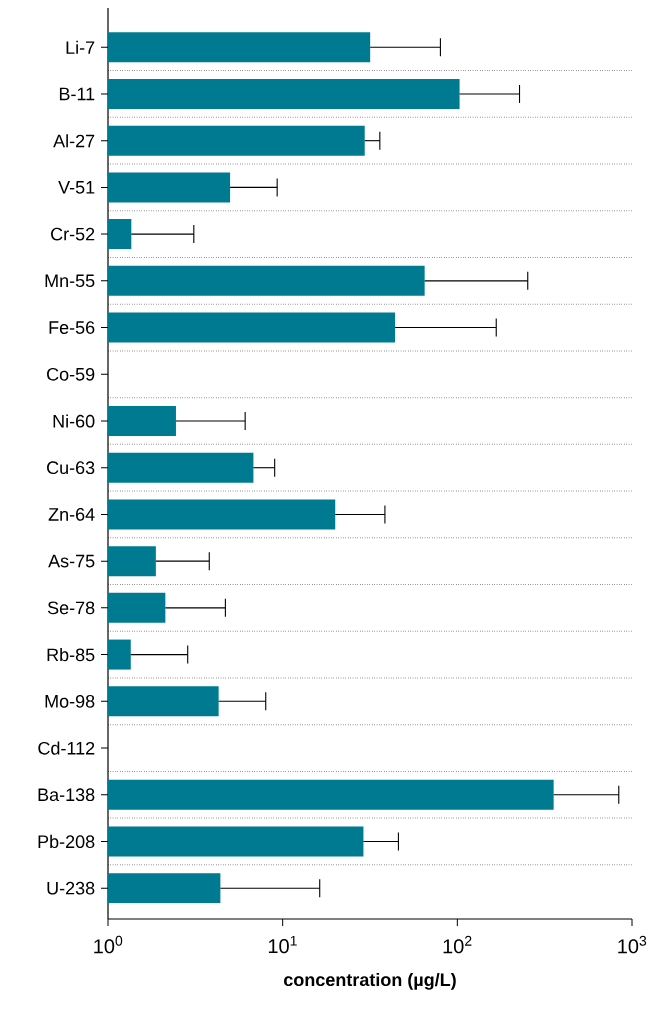 Image resolution: width=648 pixels, height=1017 pixels. What do you see at coordinates (632, 944) in the screenshot?
I see `x-tick-label: 10$^{3}$` at bounding box center [632, 944].